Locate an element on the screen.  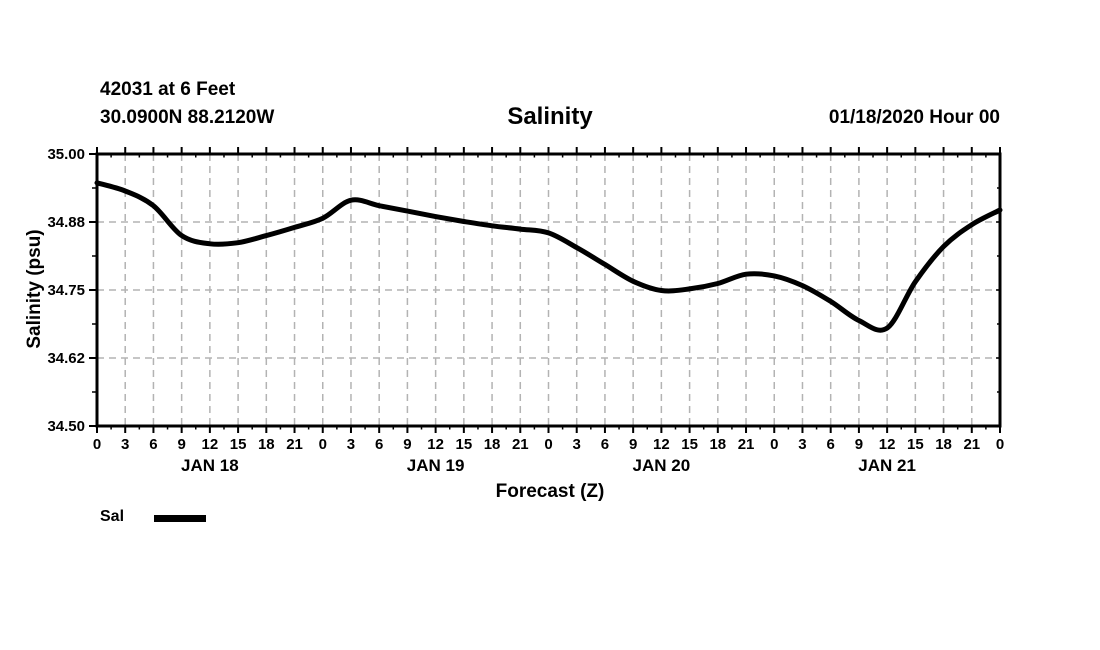
station-coordinates: 30.0900N 88.2120W is located at coordinates (187, 117).